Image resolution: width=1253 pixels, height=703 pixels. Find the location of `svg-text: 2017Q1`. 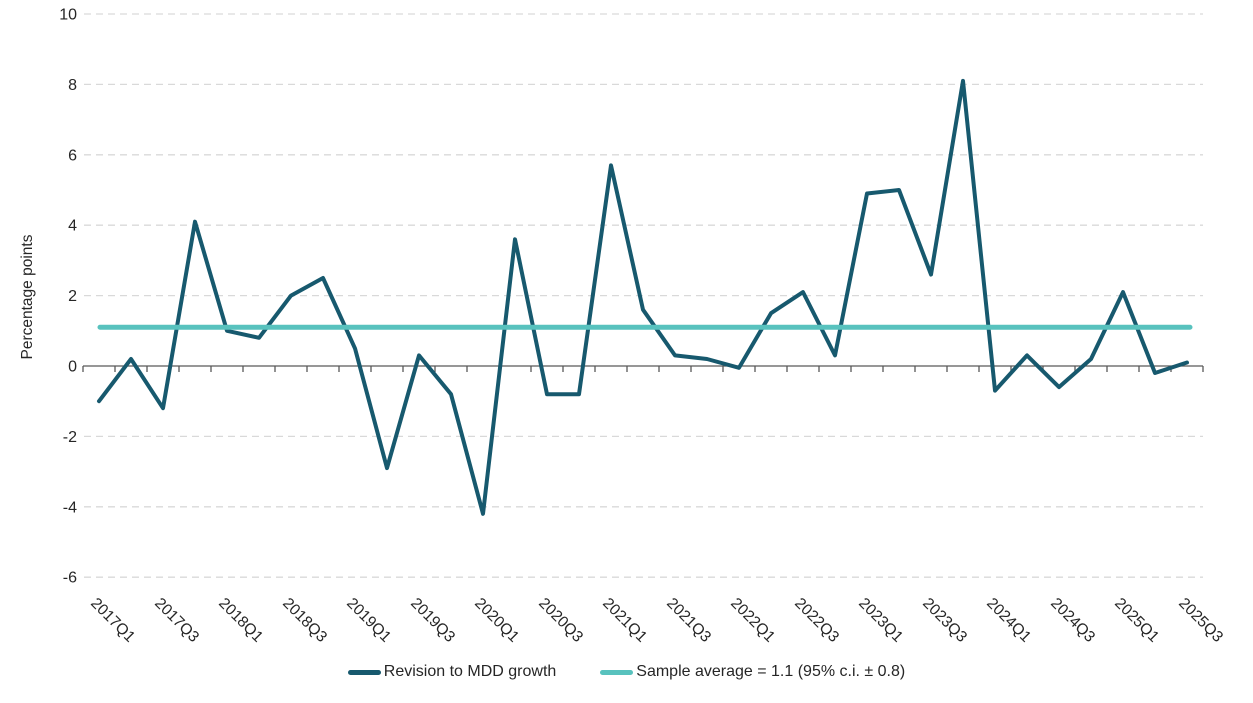

svg-text: 2017Q1 is located at coordinates (112, 620).